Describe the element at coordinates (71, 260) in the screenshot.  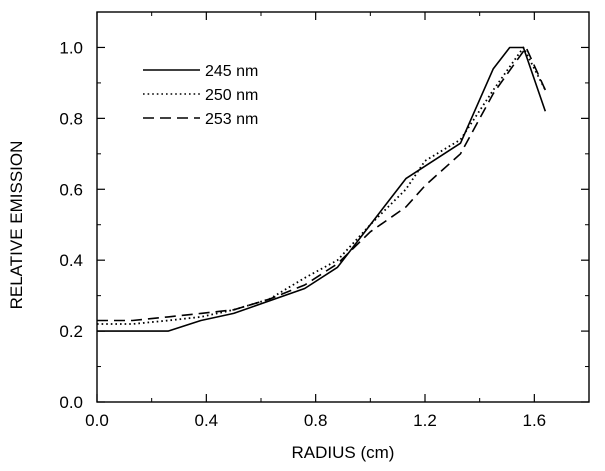
I see `y-tick-label: 0.4` at that location.